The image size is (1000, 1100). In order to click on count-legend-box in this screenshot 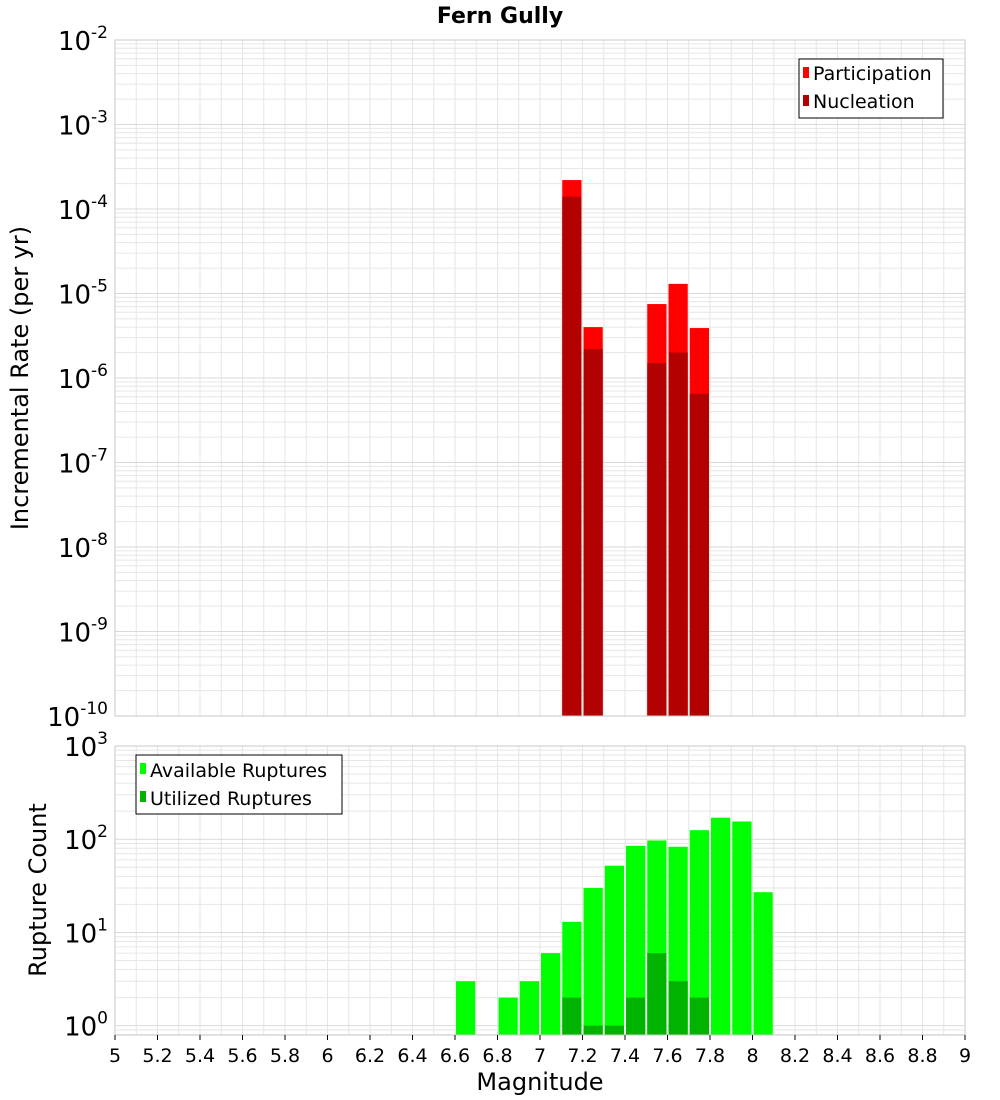, I will do `click(239, 784)`.